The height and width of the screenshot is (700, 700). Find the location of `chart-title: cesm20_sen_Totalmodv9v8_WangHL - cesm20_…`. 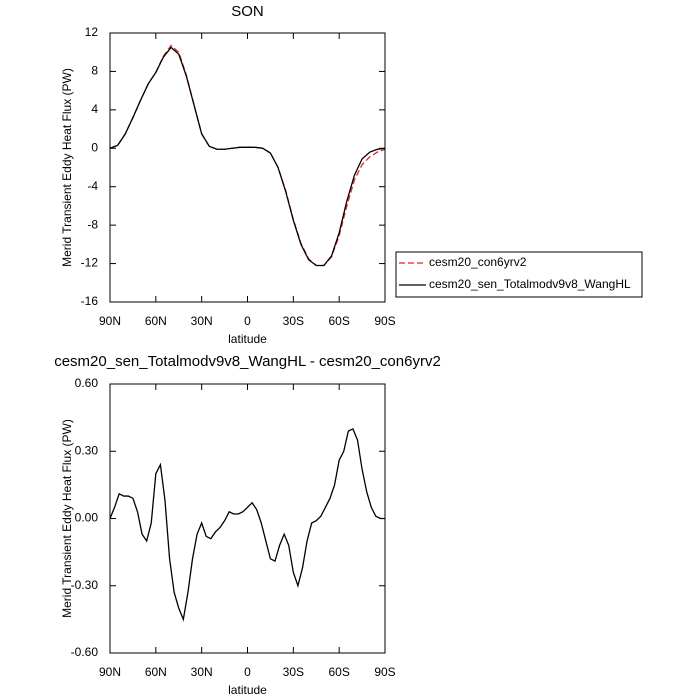

chart-title: cesm20_sen_Totalmodv9v8_WangHL - cesm20_… is located at coordinates (247, 361).